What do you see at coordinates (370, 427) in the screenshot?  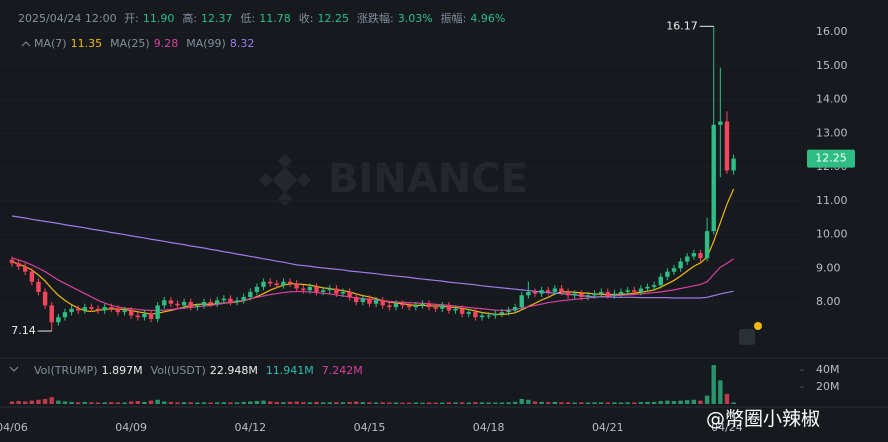 I see `x-tick-label: 04/15` at bounding box center [370, 427].